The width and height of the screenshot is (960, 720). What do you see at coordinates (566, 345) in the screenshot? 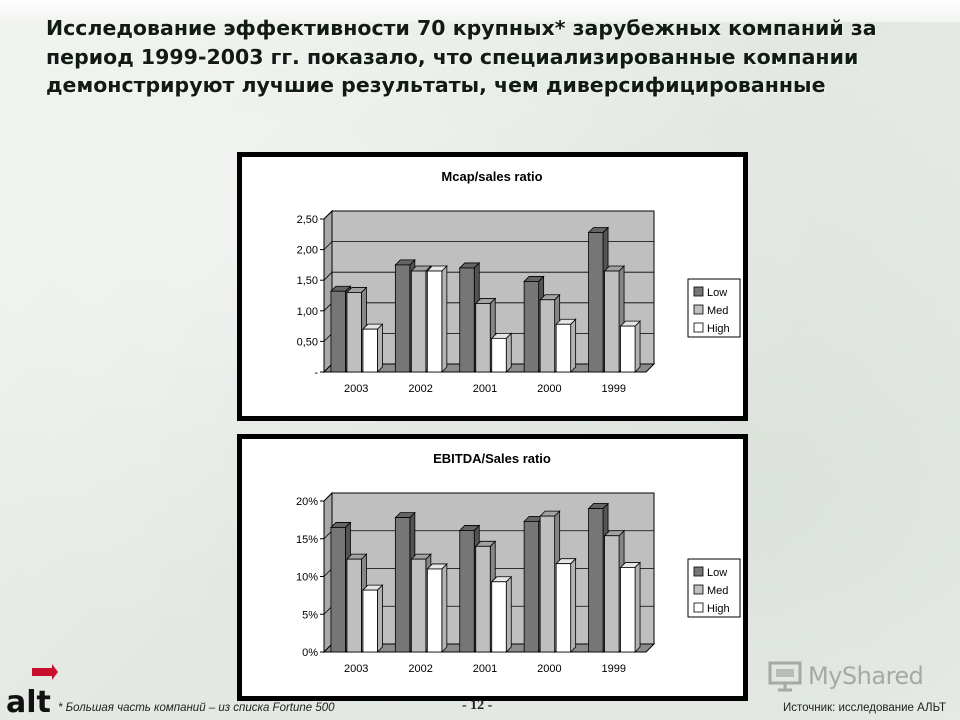
I see `bar-mcap-2000-high` at bounding box center [566, 345].